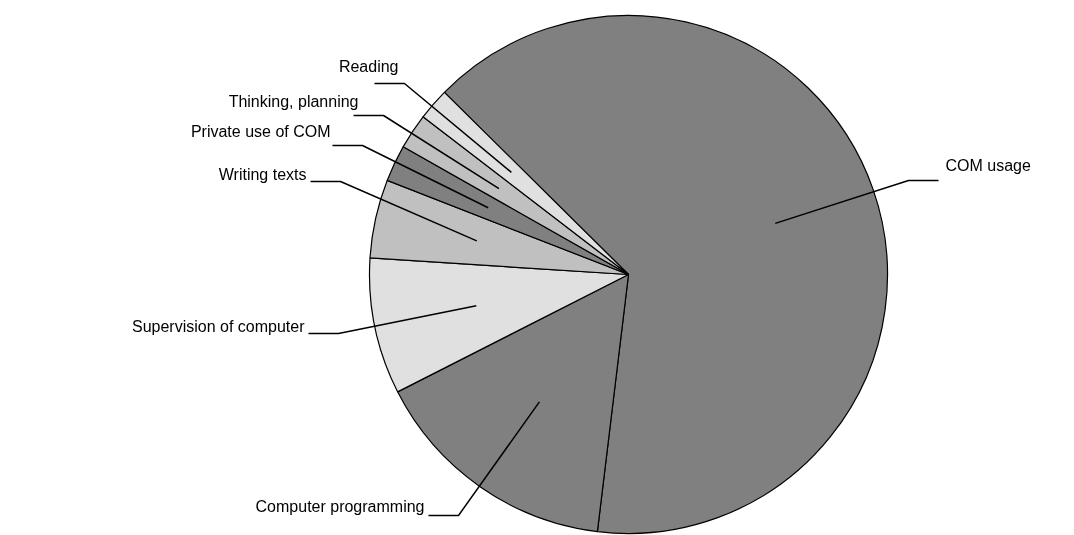 This screenshot has width=1074, height=535. Describe the element at coordinates (218, 326) in the screenshot. I see `slice-label: Supervision of computer` at that location.